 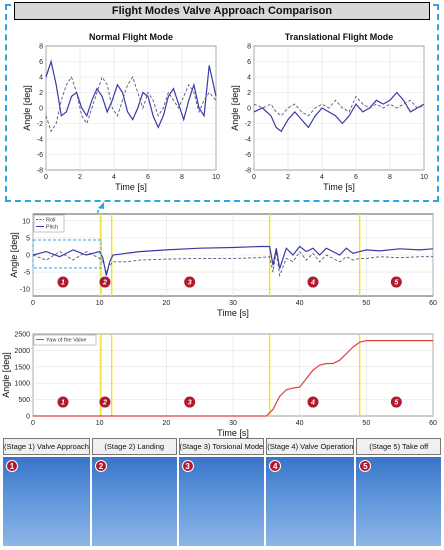 What do you see at coordinates (187, 466) in the screenshot?
I see `stage-badge-3: 3` at bounding box center [187, 466].